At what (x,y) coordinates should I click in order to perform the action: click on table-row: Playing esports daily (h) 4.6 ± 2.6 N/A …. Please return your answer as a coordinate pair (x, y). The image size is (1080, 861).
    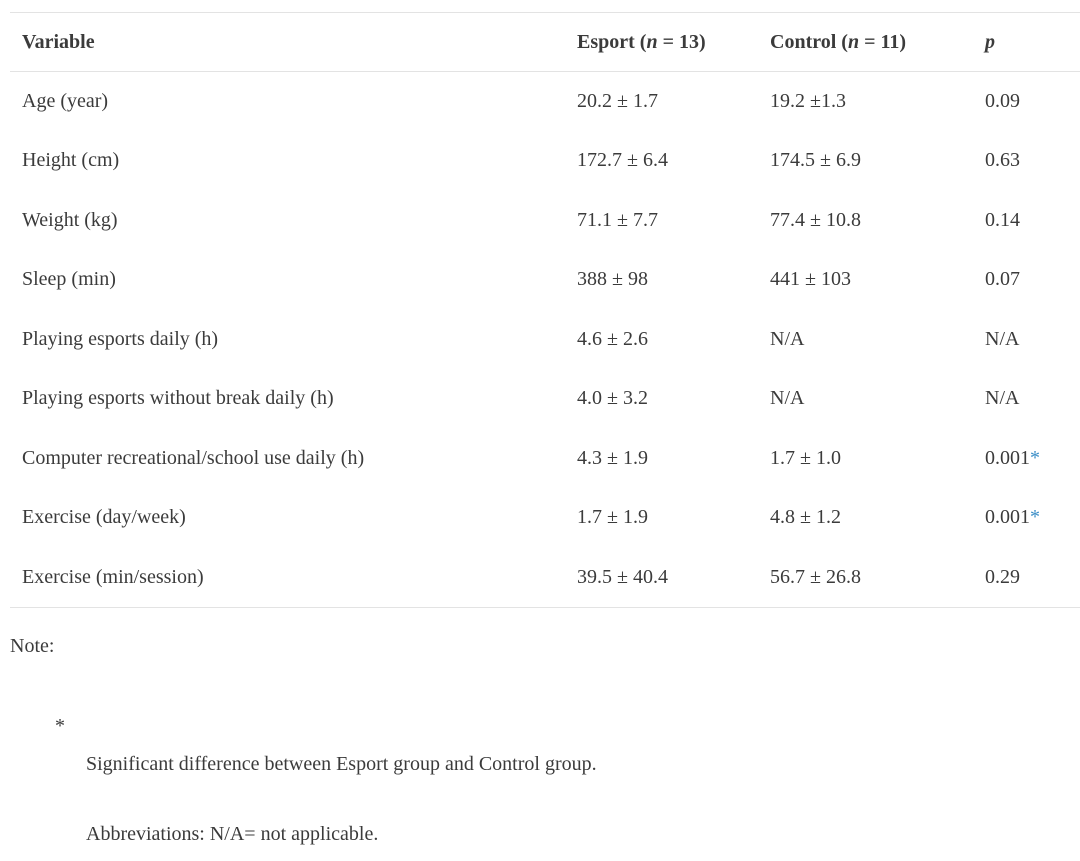
    Looking at the image, I should click on (545, 340).